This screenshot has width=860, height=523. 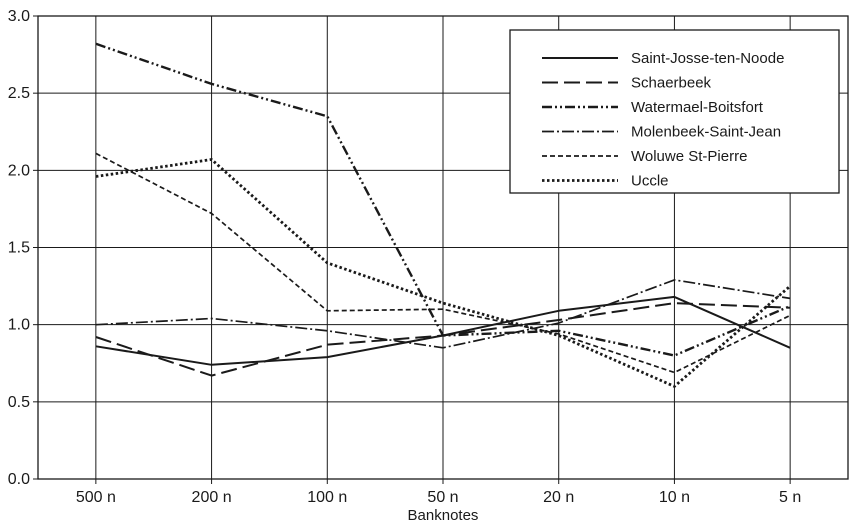 I want to click on y-tick-label: 2.0, so click(x=19, y=170).